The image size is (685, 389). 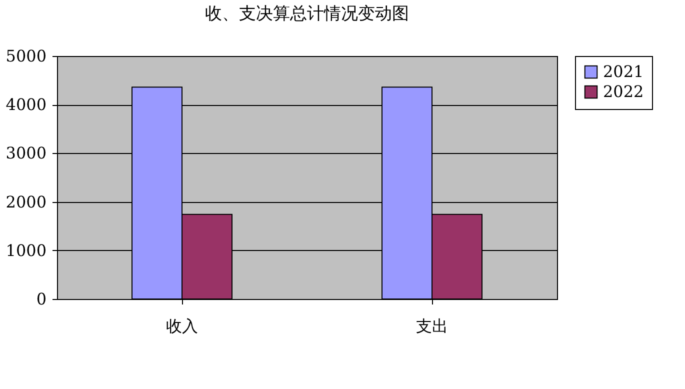 I want to click on y-tick-label: 5000, so click(x=26, y=56).